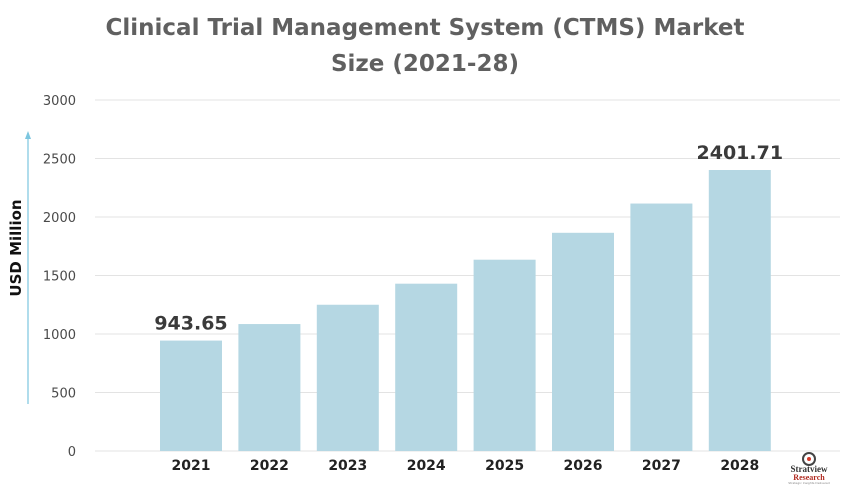 This screenshot has height=486, width=850. Describe the element at coordinates (809, 459) in the screenshot. I see `logo-mark-icon` at that location.